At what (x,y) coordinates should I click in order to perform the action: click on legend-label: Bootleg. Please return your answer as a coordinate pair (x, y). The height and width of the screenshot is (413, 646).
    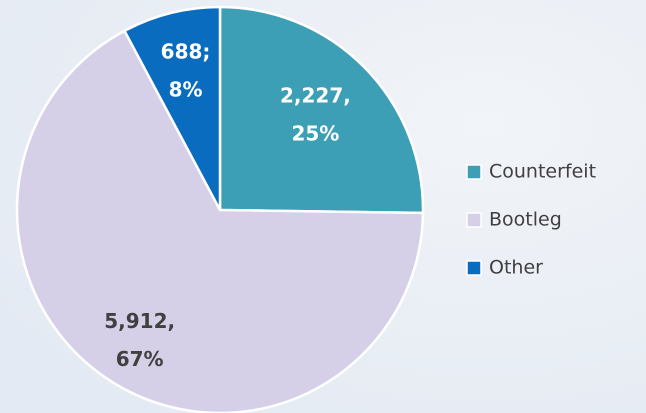
    Looking at the image, I should click on (525, 220).